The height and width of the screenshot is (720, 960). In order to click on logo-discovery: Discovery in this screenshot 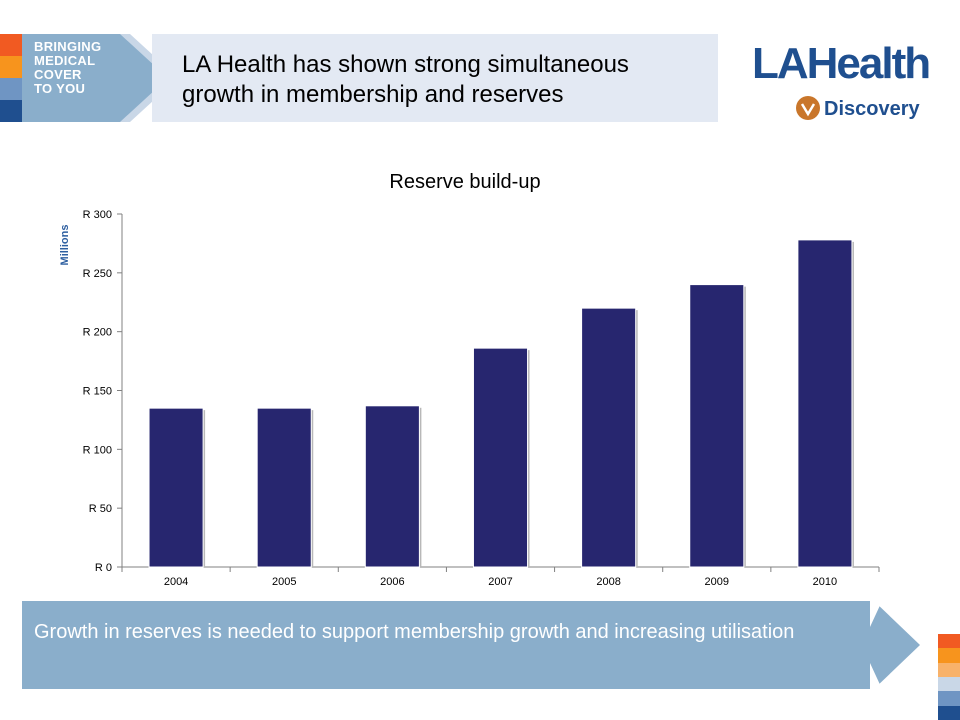, I will do `click(872, 109)`.